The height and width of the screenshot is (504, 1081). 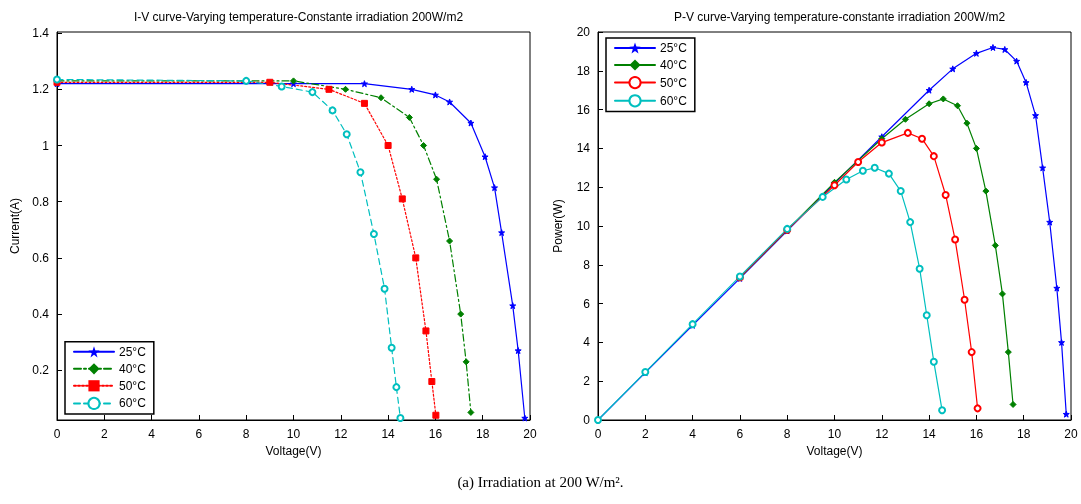 What do you see at coordinates (583, 148) in the screenshot?
I see `y-tick-label: 14` at bounding box center [583, 148].